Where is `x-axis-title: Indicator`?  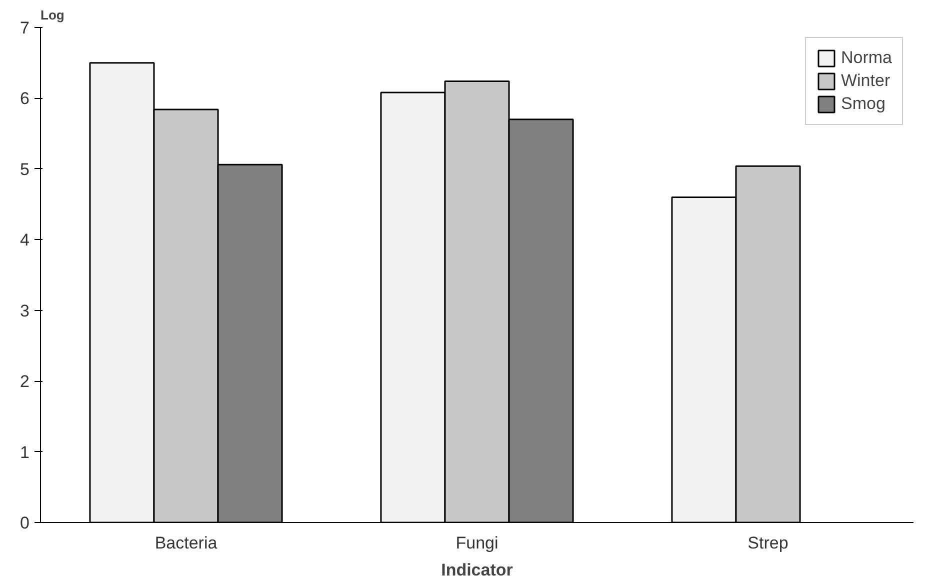
x-axis-title: Indicator is located at coordinates (477, 570).